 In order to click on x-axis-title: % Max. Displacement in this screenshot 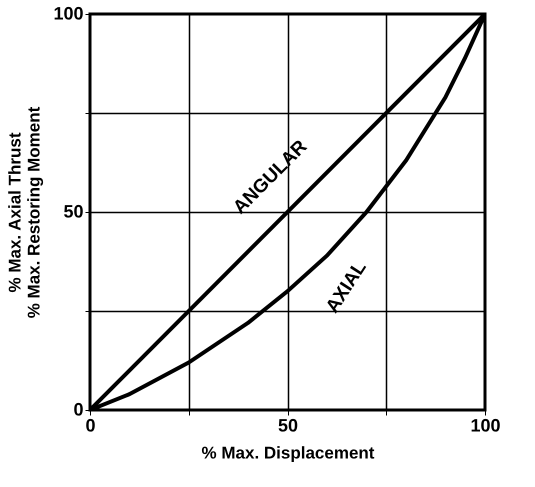, I will do `click(288, 453)`.